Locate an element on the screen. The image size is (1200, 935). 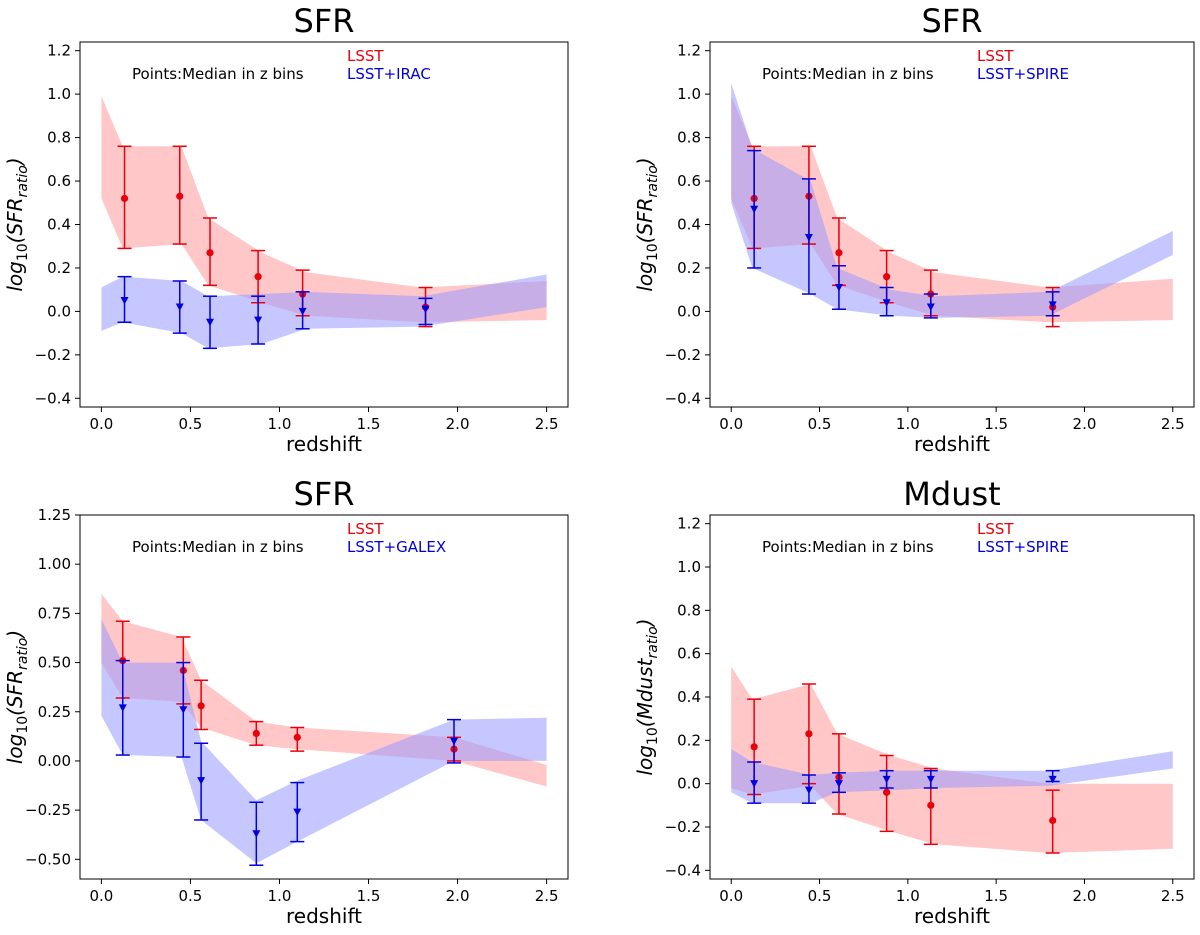
y-tick-label: −0.4 is located at coordinates (53, 398).